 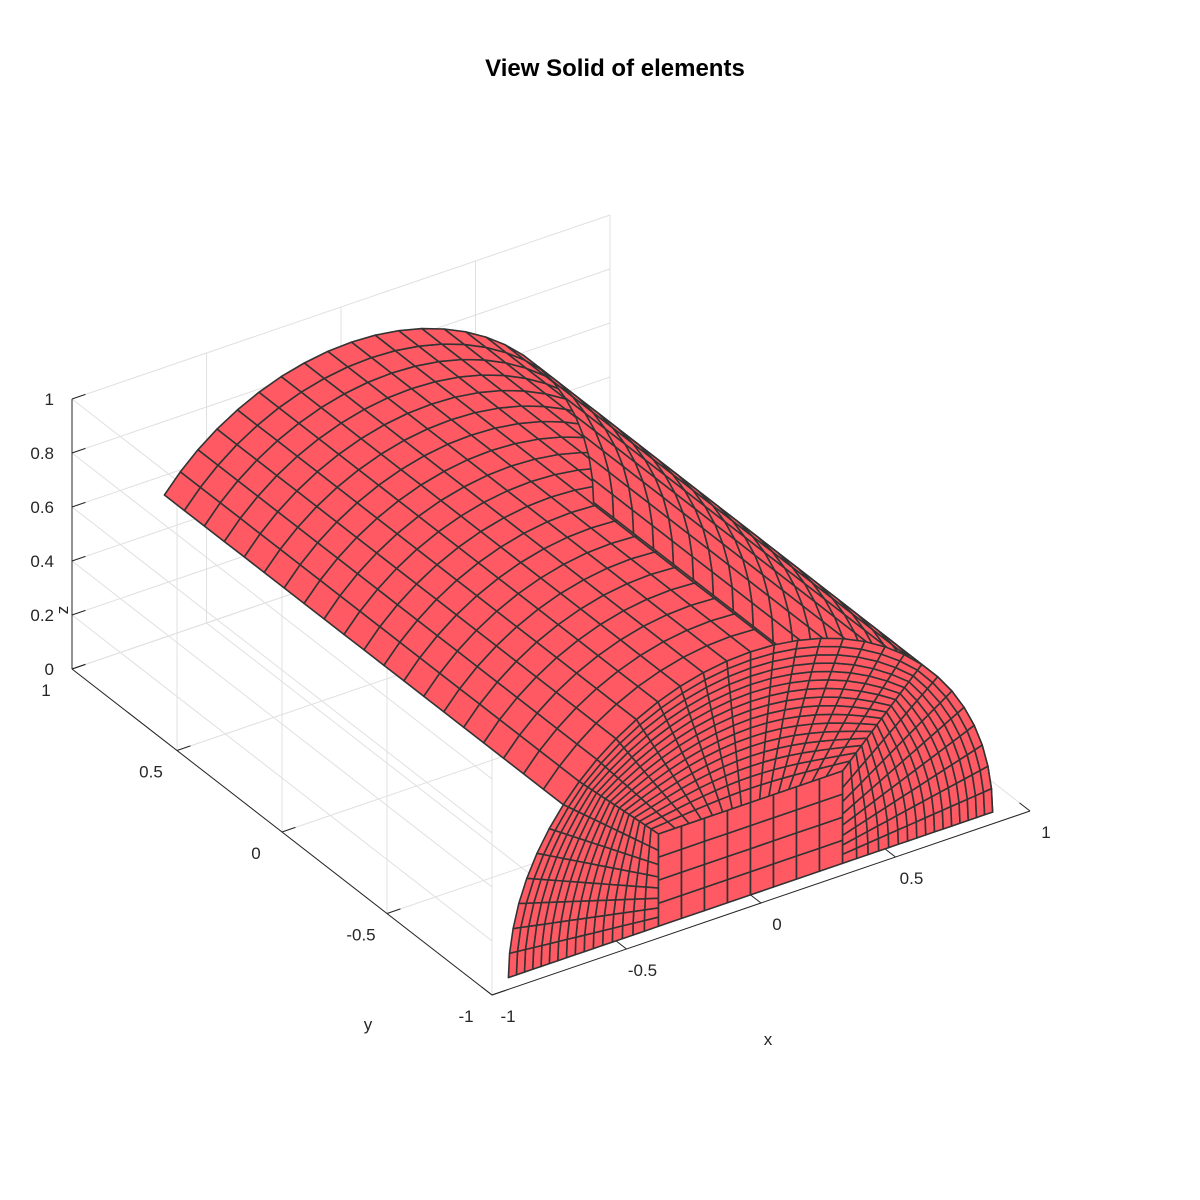 What do you see at coordinates (42, 561) in the screenshot?
I see `z-tick-label: 0.4` at bounding box center [42, 561].